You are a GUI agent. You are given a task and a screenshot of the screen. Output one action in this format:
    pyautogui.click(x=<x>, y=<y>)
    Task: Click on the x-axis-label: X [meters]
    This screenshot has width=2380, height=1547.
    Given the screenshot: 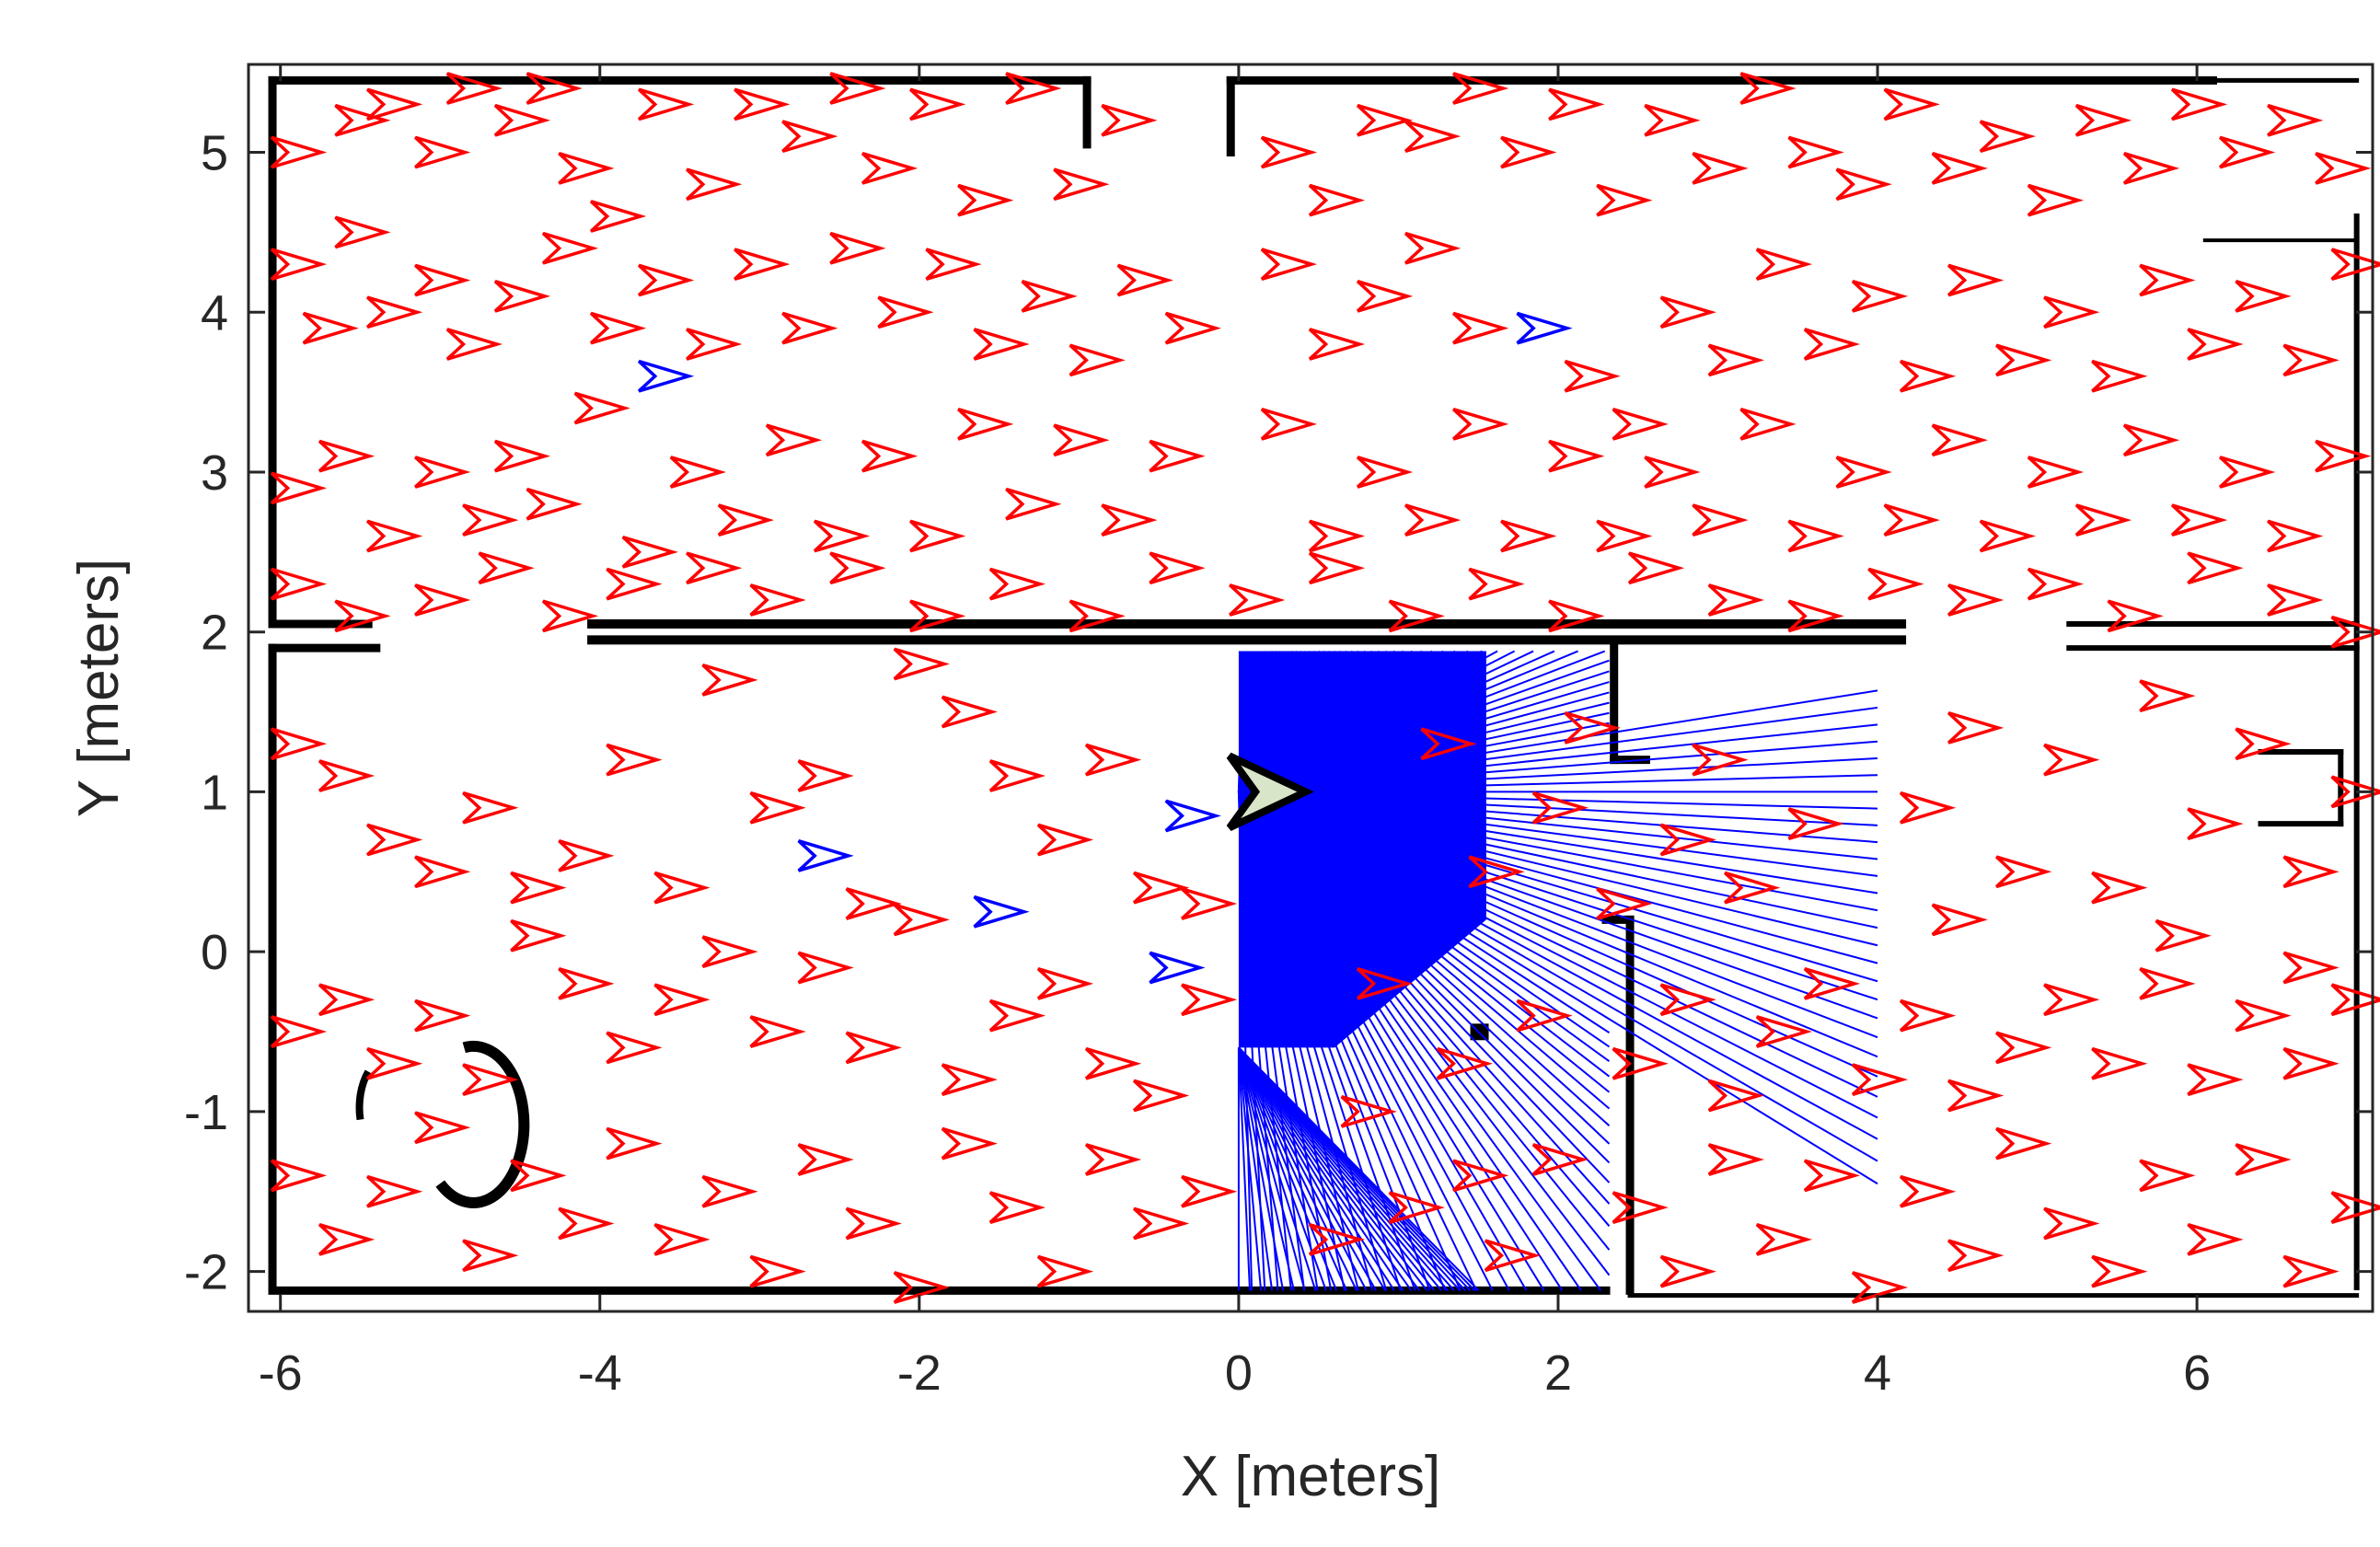 What is the action you would take?
    pyautogui.click(x=1311, y=1476)
    